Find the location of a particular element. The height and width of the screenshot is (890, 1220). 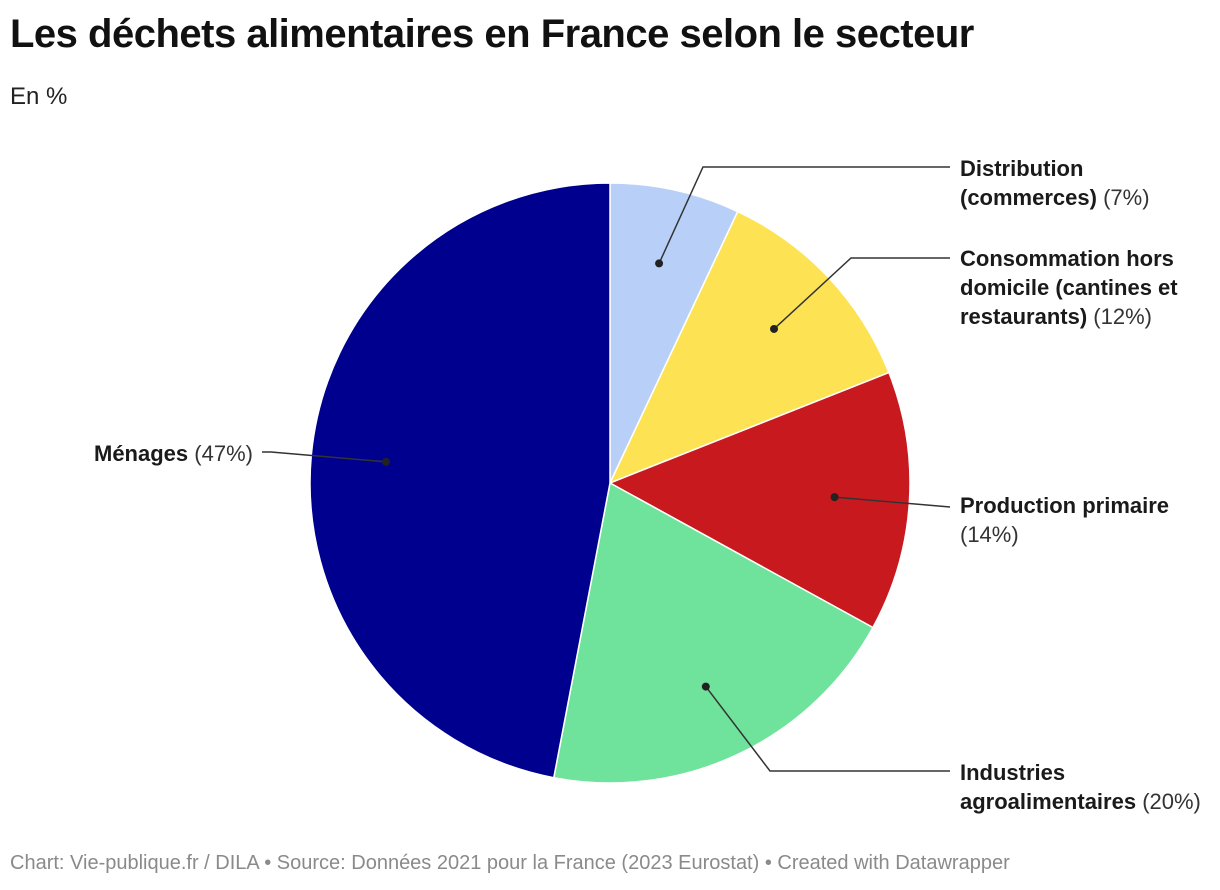

chart-subtitle: En % is located at coordinates (39, 96).